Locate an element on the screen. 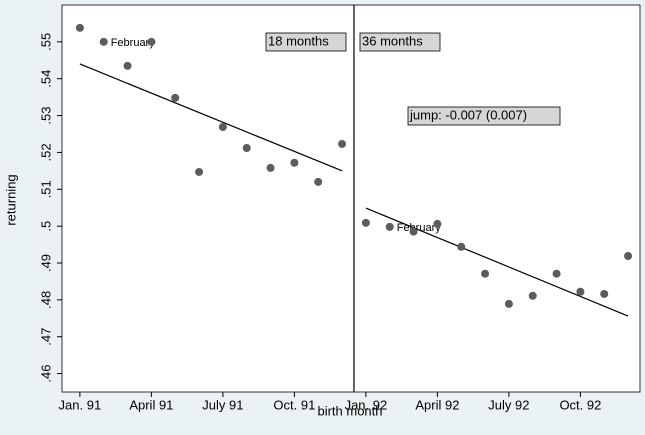 The width and height of the screenshot is (645, 435). y-tick-label: .53 is located at coordinates (45, 116).